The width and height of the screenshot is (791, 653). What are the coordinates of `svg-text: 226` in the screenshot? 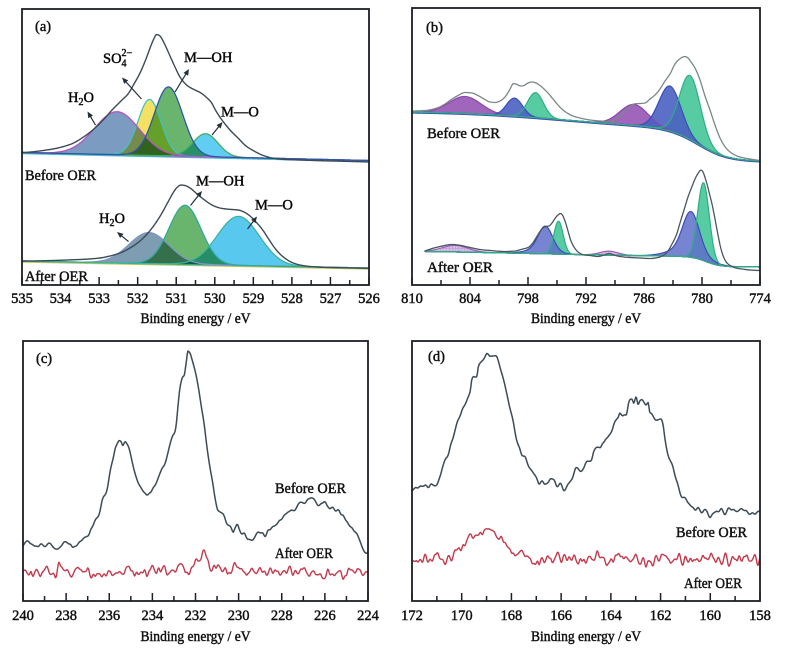 It's located at (325, 616).